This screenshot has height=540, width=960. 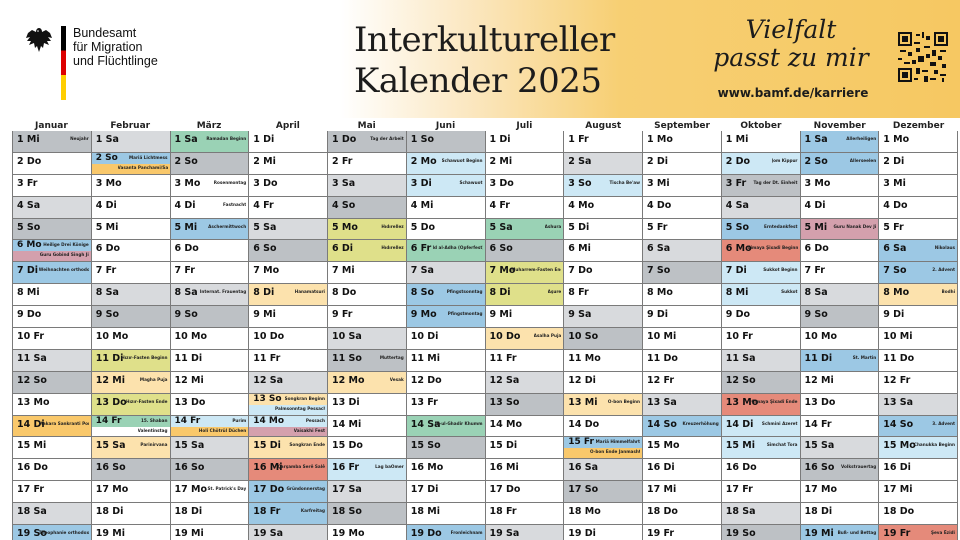 I want to click on day-cell: 7 Di Weihnachten orthodox, so click(x=52, y=273).